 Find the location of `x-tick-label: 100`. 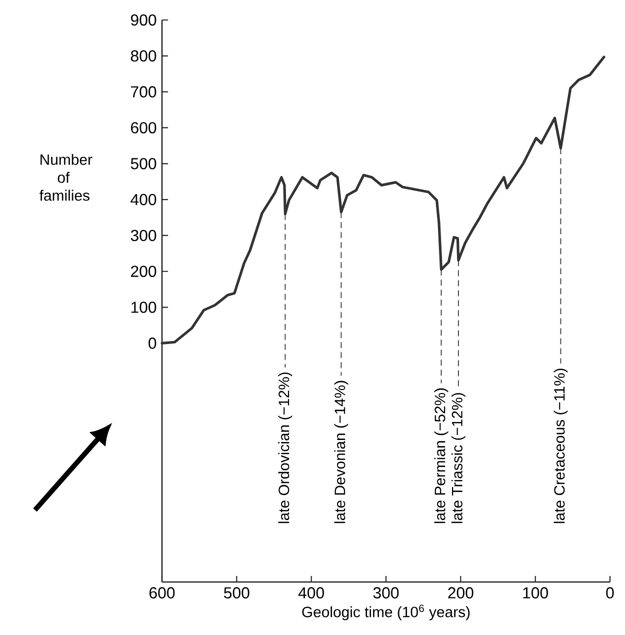

x-tick-label: 100 is located at coordinates (535, 592).